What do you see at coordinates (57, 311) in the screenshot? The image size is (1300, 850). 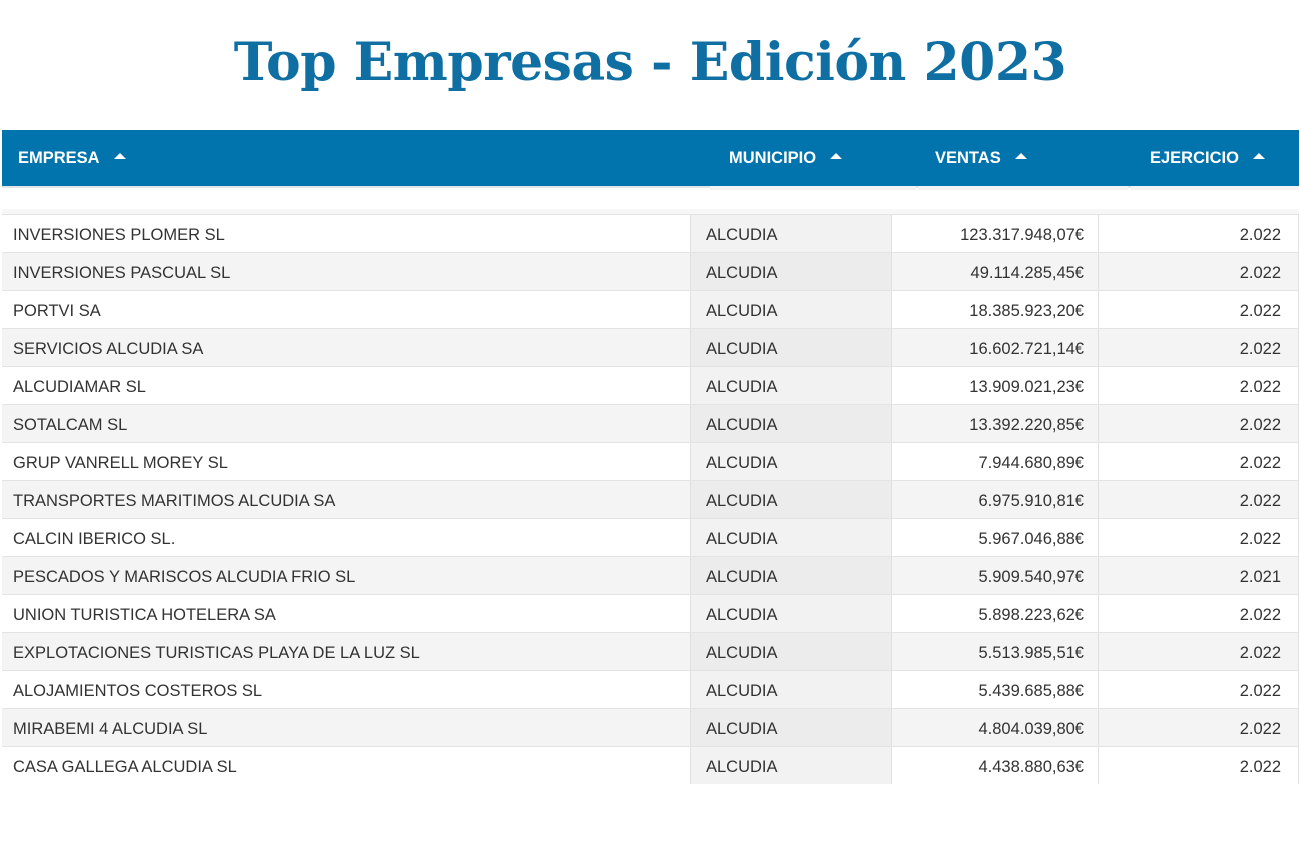 I see `company-name-cell: PORTVI SA` at bounding box center [57, 311].